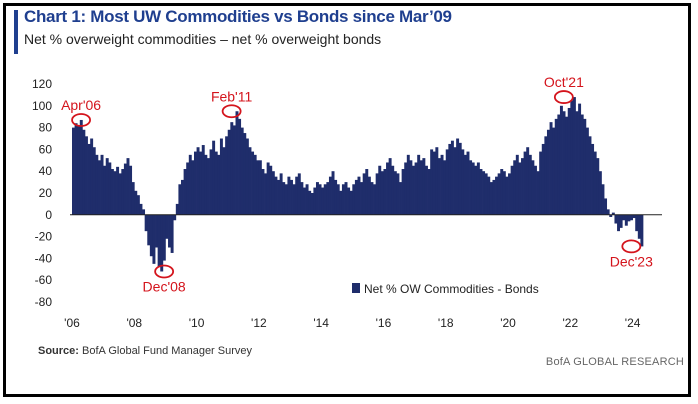 Image resolution: width=698 pixels, height=404 pixels. What do you see at coordinates (46, 149) in the screenshot?
I see `y-tick-label: 60` at bounding box center [46, 149].